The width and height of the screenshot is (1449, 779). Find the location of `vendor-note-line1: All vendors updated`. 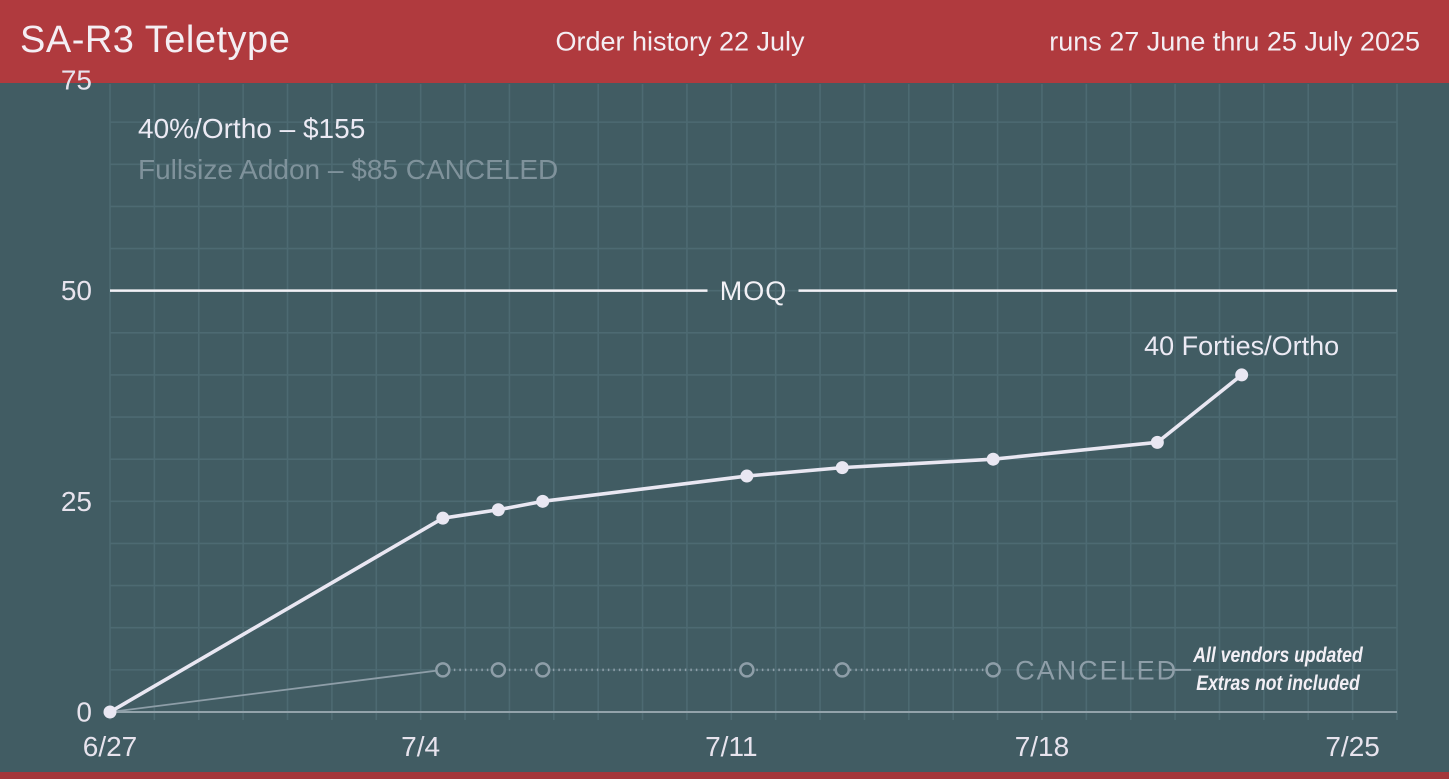

vendor-note-line1: All vendors updated is located at coordinates (1278, 655).